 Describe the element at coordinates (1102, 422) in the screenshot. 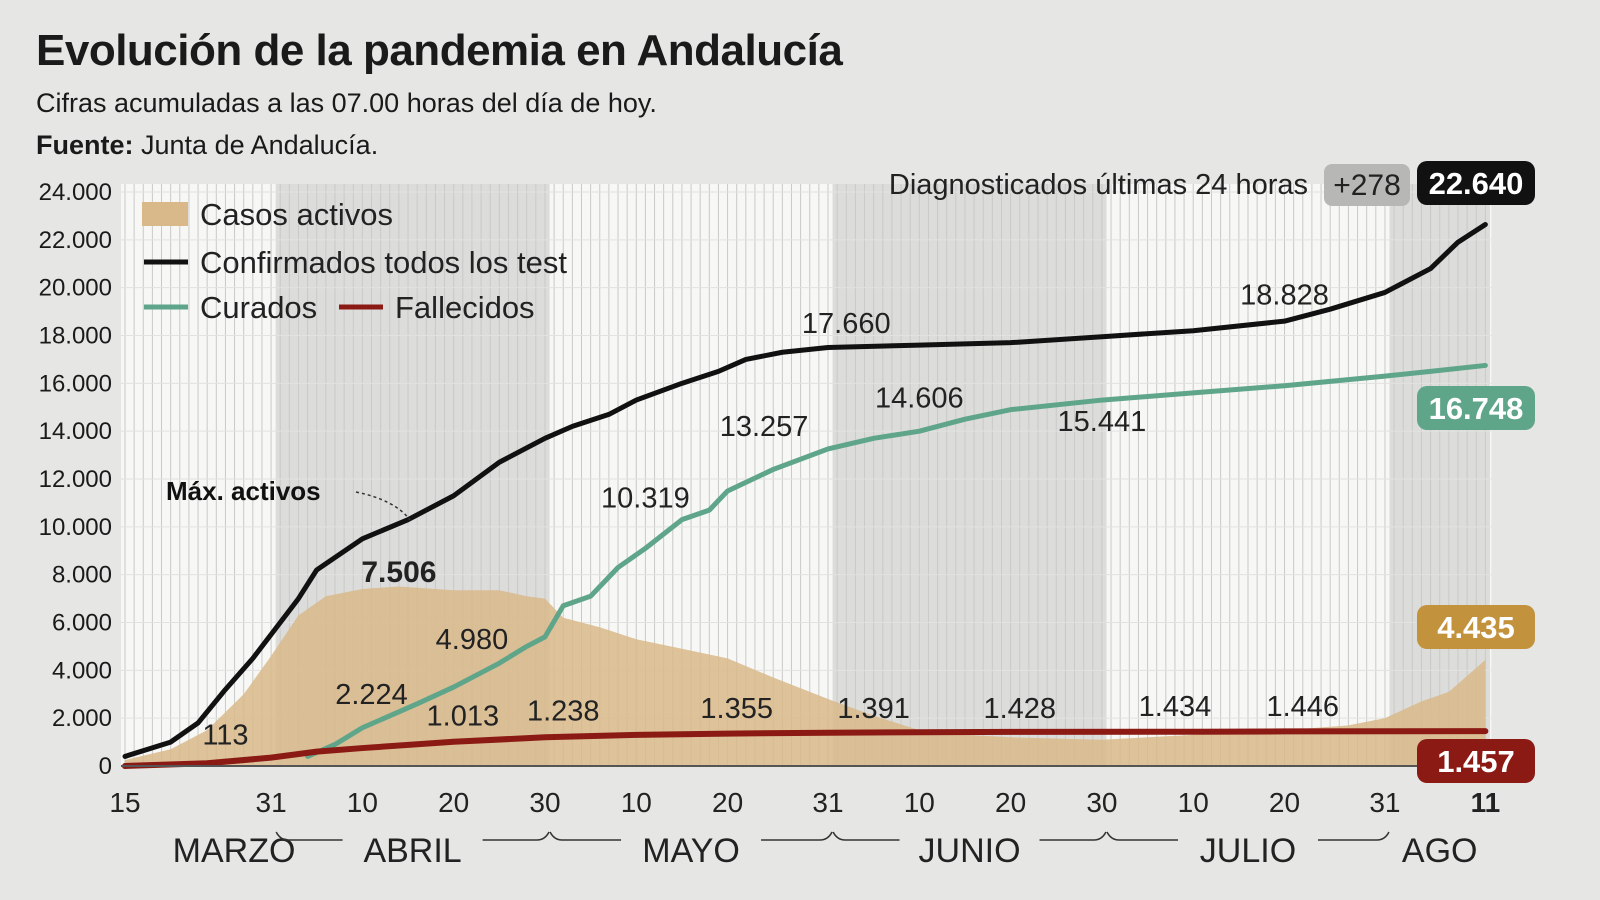

I see `data-label: 15.441` at that location.